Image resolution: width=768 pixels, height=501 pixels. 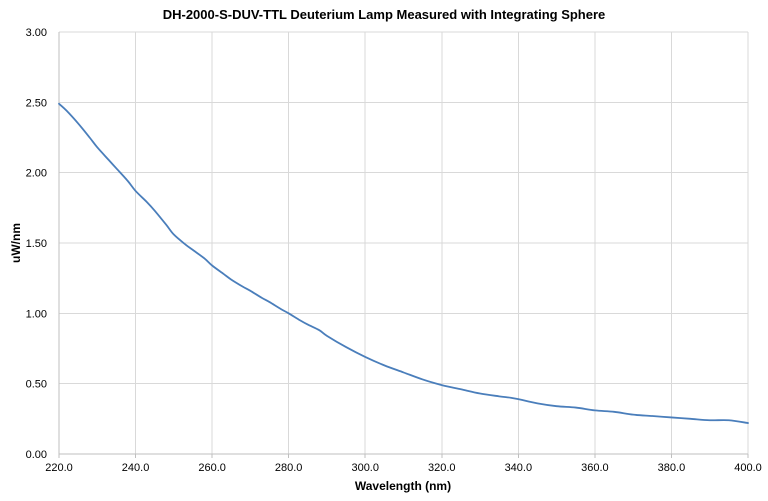 What do you see at coordinates (519, 468) in the screenshot?
I see `x-tick-label: 340.0` at bounding box center [519, 468].